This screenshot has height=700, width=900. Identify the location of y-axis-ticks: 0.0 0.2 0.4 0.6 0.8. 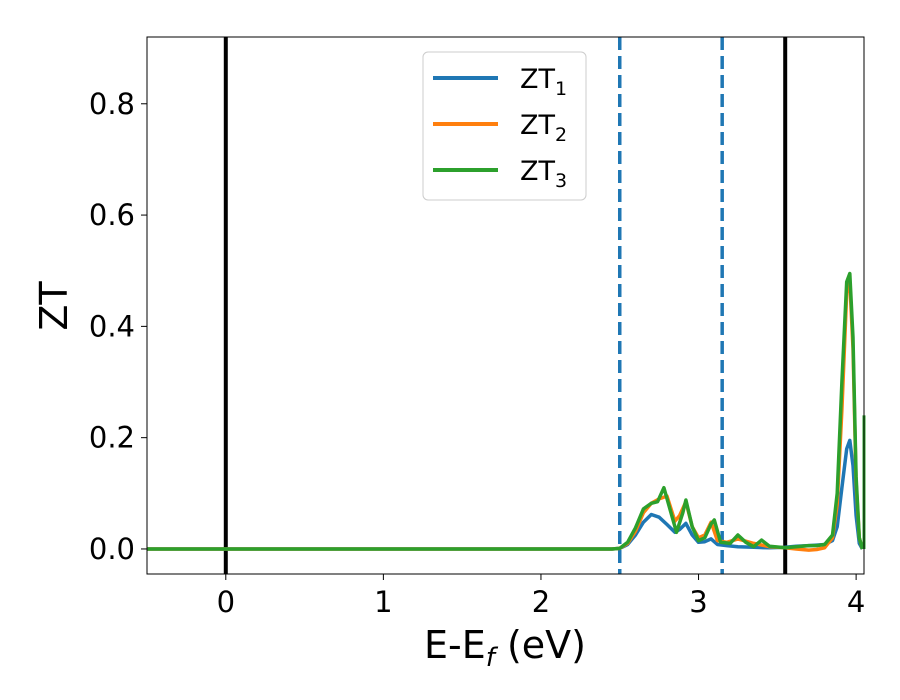
(118, 326).